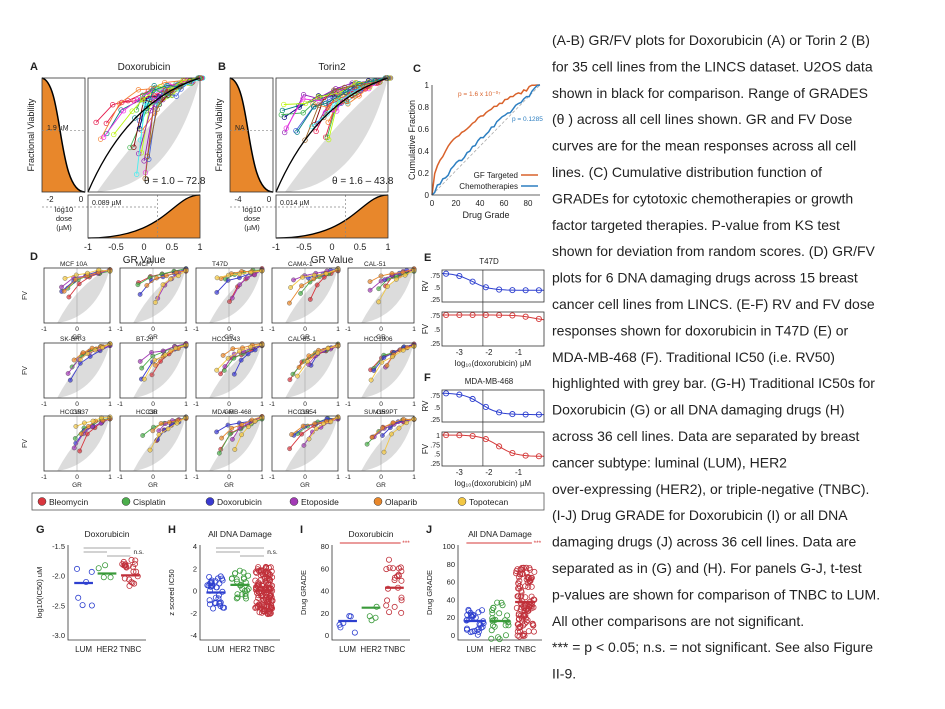 The height and width of the screenshot is (709, 945). Describe the element at coordinates (301, 530) in the screenshot. I see `panel-label: I` at that location.